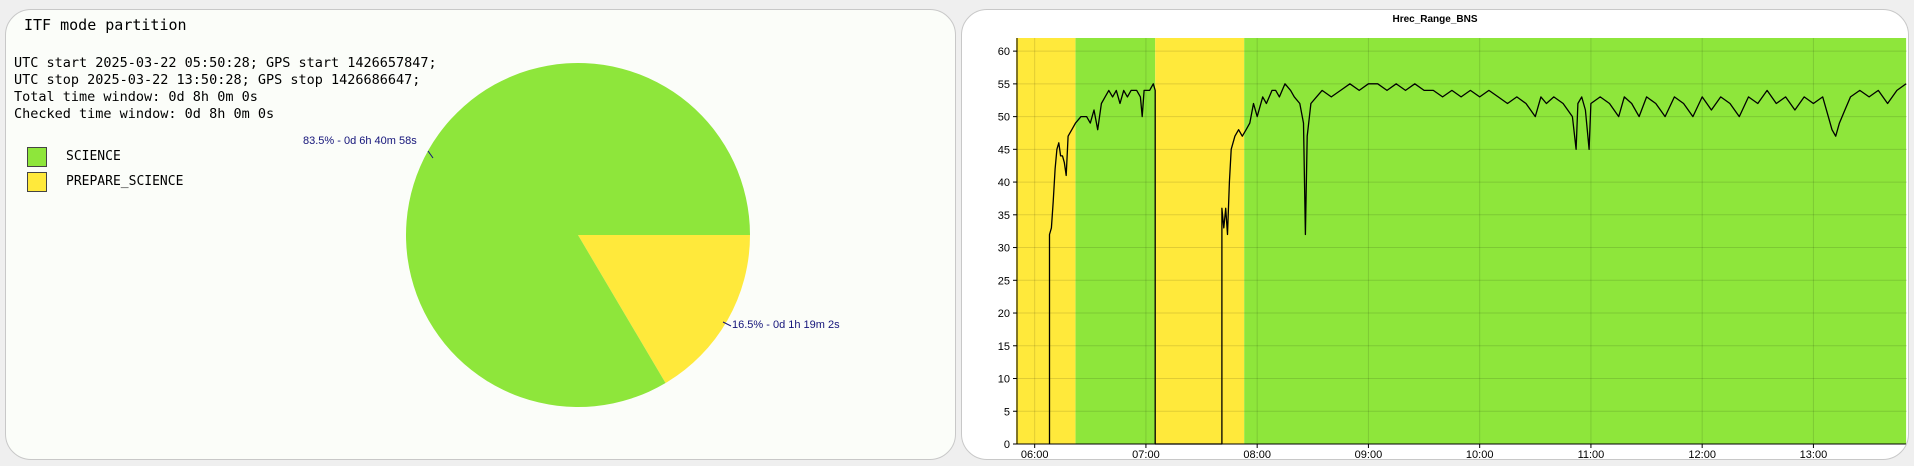 Image resolution: width=1914 pixels, height=466 pixels. What do you see at coordinates (1480, 454) in the screenshot?
I see `x-tick-label-1000: 10:00` at bounding box center [1480, 454].